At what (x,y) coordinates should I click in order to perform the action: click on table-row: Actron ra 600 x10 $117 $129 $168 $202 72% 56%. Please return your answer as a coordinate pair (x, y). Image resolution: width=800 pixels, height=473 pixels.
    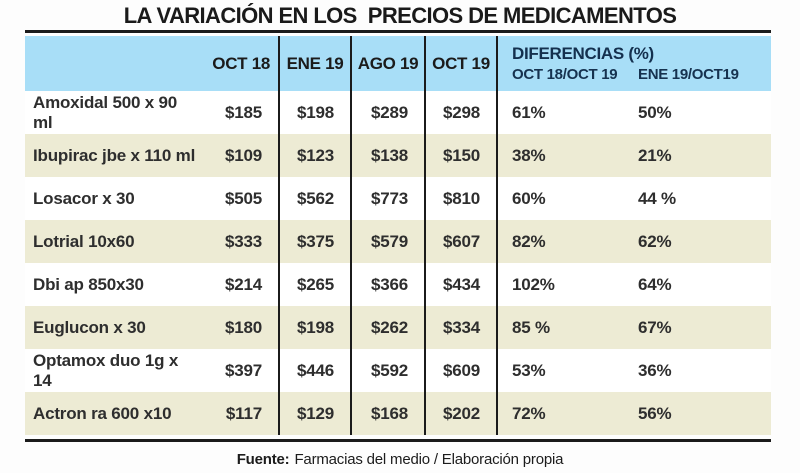
    Looking at the image, I should click on (398, 413).